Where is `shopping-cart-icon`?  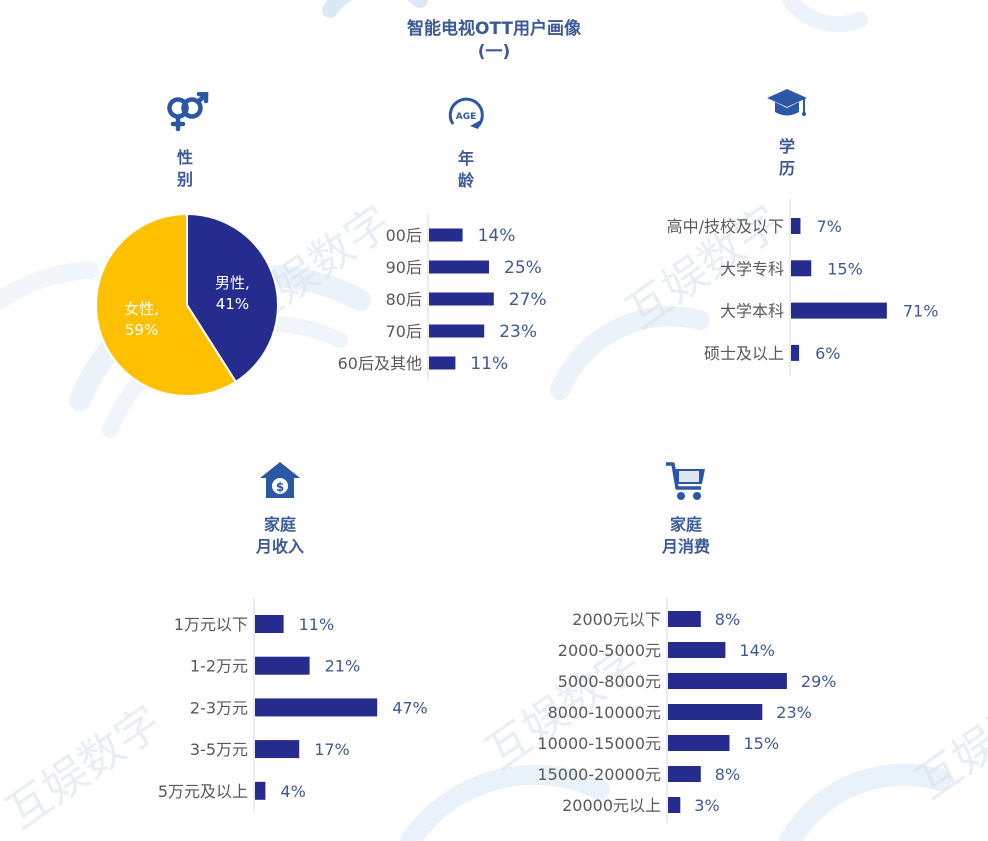 shopping-cart-icon is located at coordinates (685, 481).